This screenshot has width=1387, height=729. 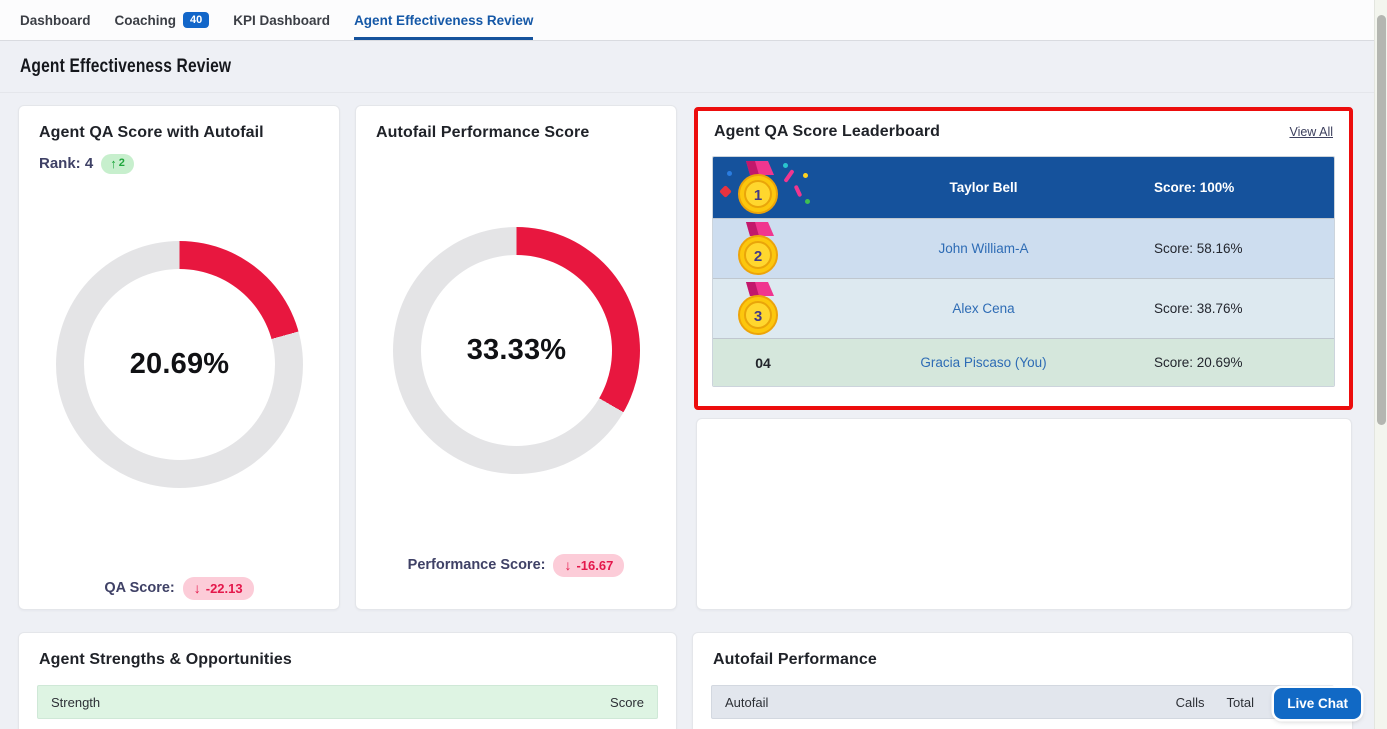 What do you see at coordinates (1198, 308) in the screenshot?
I see `agent-score: Score: 38.76%` at bounding box center [1198, 308].